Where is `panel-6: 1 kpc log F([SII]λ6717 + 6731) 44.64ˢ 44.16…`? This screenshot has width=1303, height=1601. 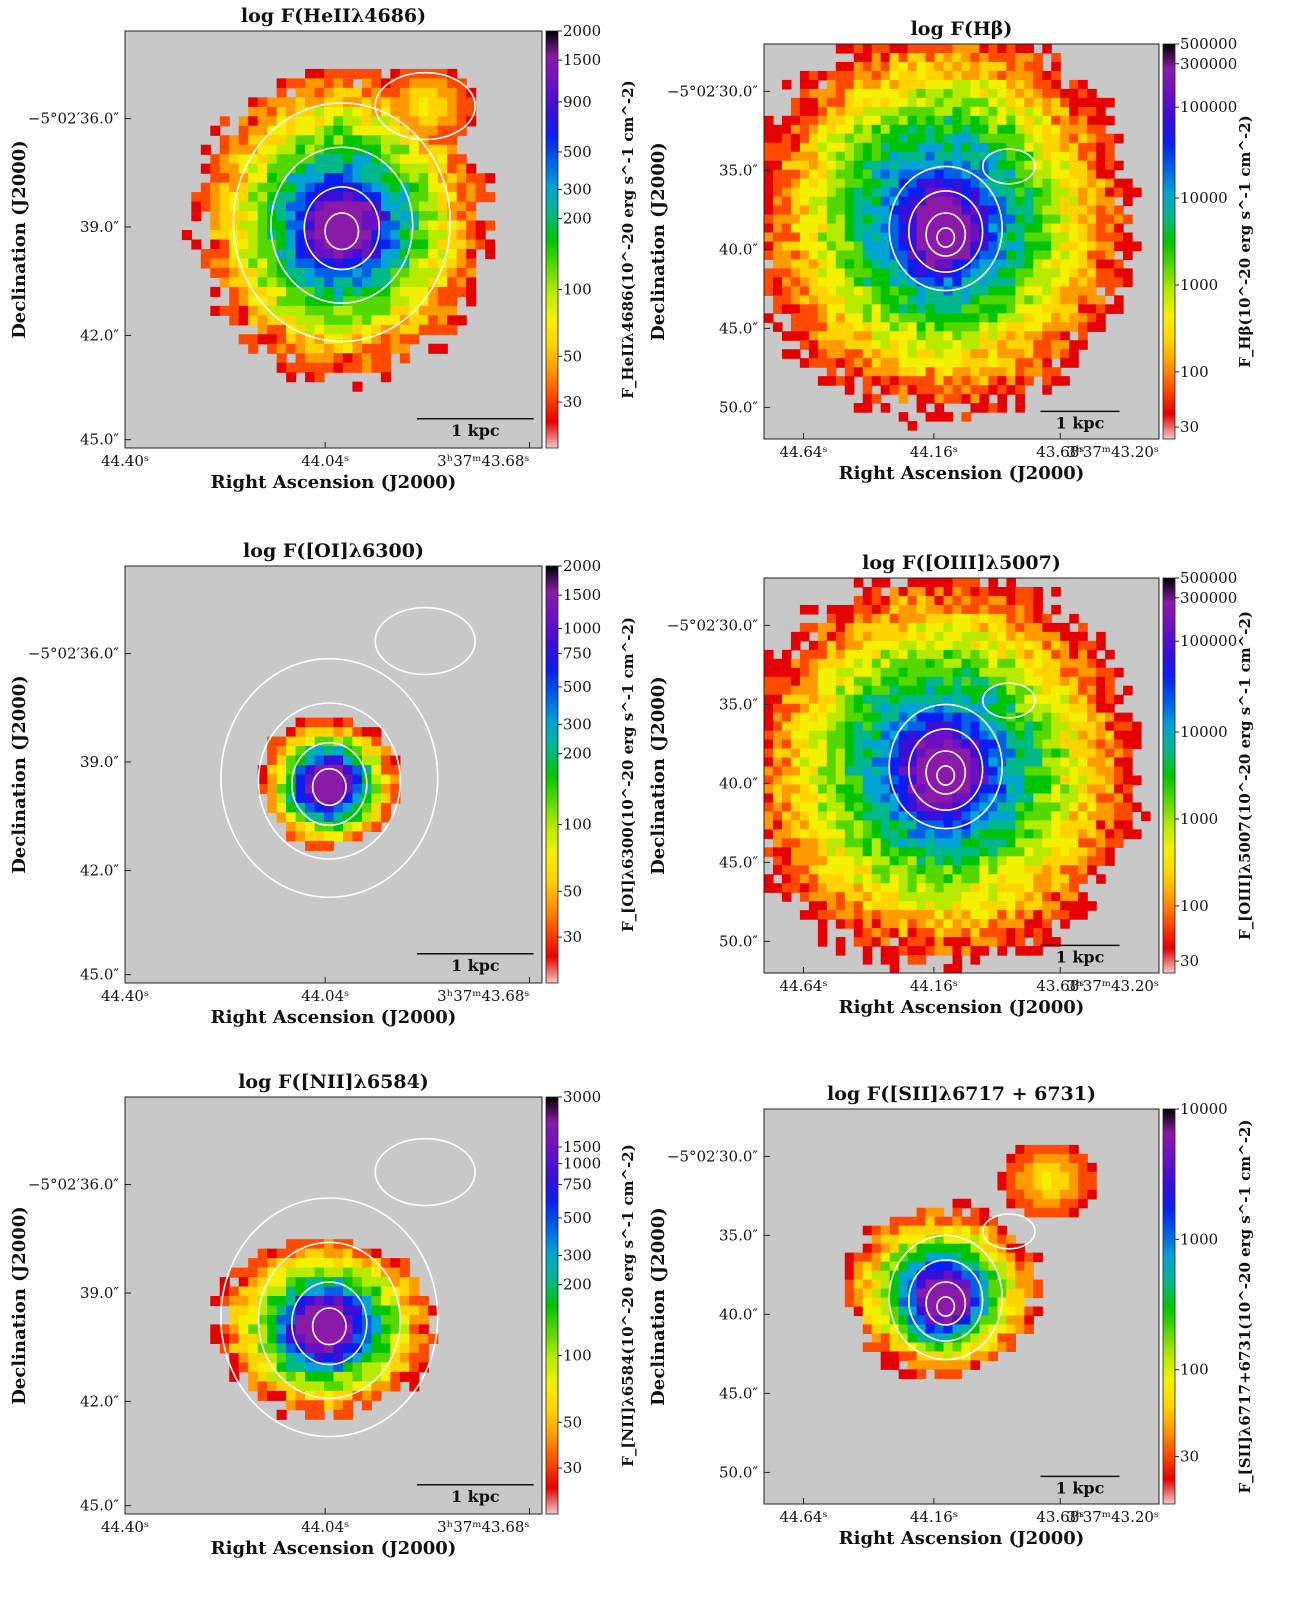
panel-6: 1 kpc log F([SII]λ6717 + 6731) 44.64ˢ 44.16… is located at coordinates (951, 1316).